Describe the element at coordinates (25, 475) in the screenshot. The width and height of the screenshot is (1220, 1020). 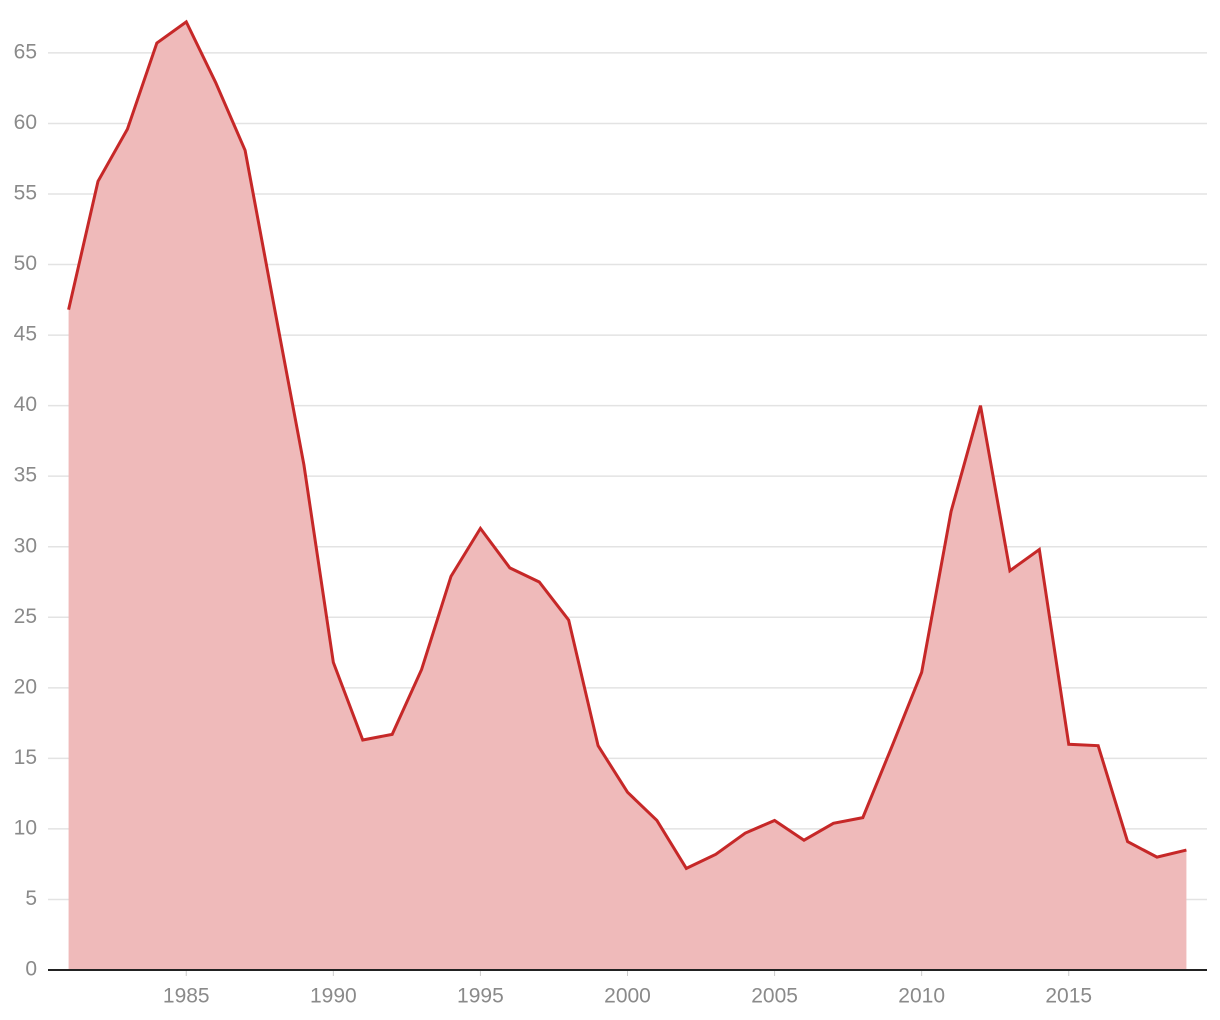
I see `y-tick-label: 35` at that location.